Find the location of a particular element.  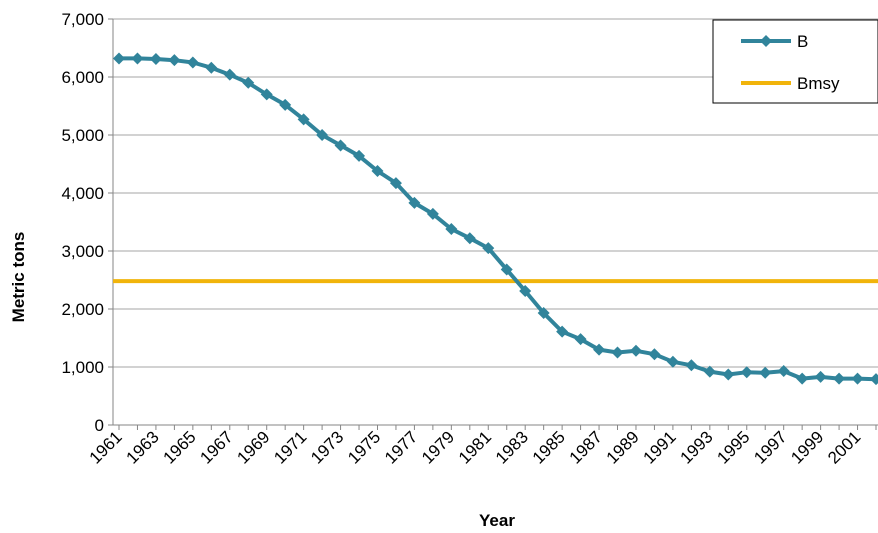

y-tick-label: 4,000 is located at coordinates (82, 193).